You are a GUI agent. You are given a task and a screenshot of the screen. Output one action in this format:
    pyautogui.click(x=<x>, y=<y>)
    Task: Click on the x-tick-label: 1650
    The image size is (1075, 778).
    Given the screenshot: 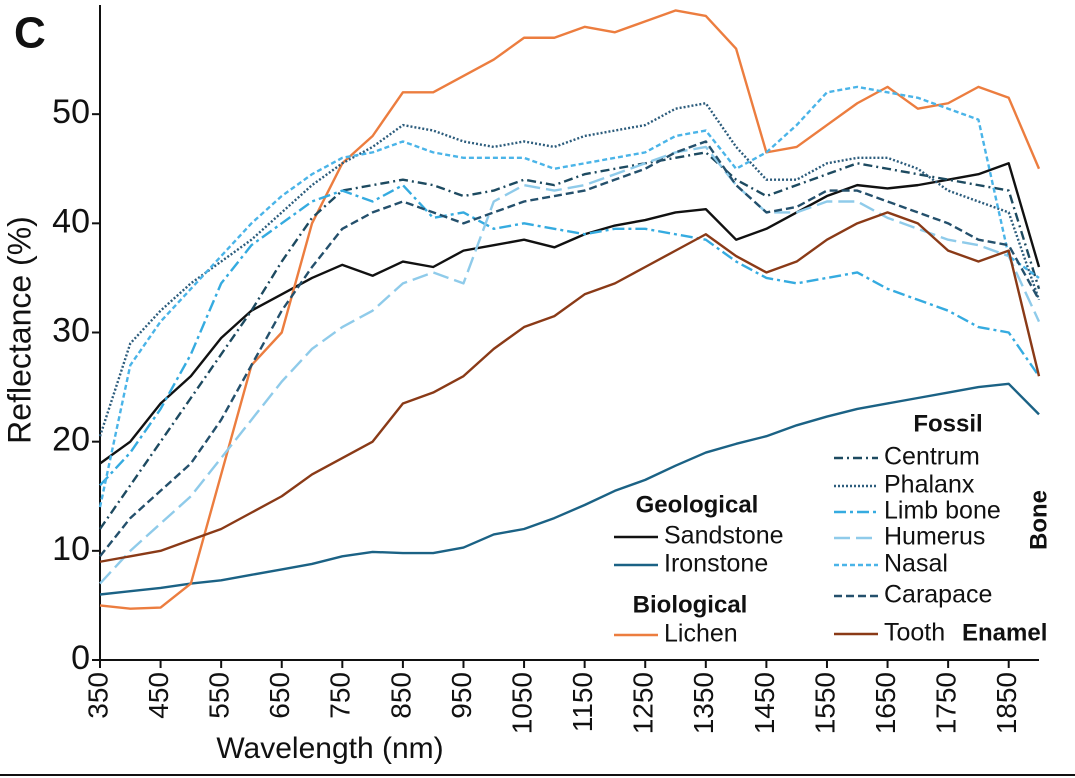 What is the action you would take?
    pyautogui.click(x=885, y=703)
    